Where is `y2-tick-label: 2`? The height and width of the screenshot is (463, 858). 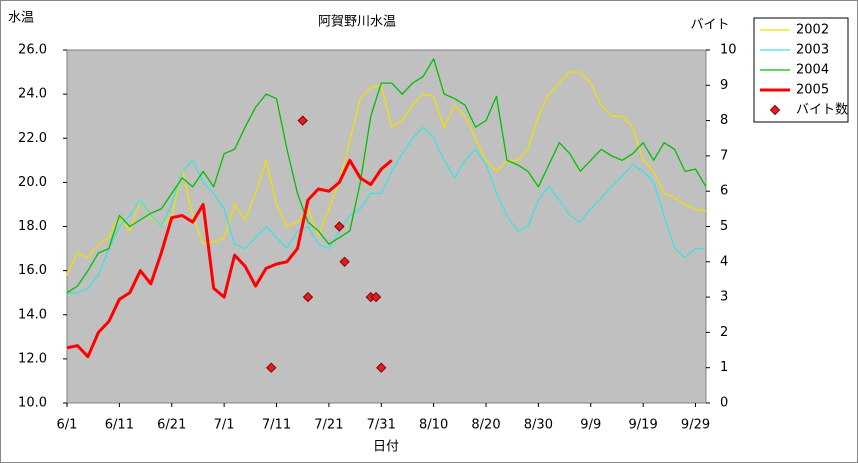 y2-tick-label: 2 is located at coordinates (724, 332).